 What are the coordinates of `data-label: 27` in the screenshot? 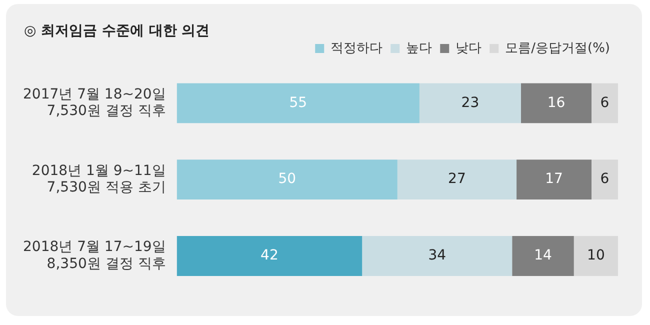 It's located at (457, 179).